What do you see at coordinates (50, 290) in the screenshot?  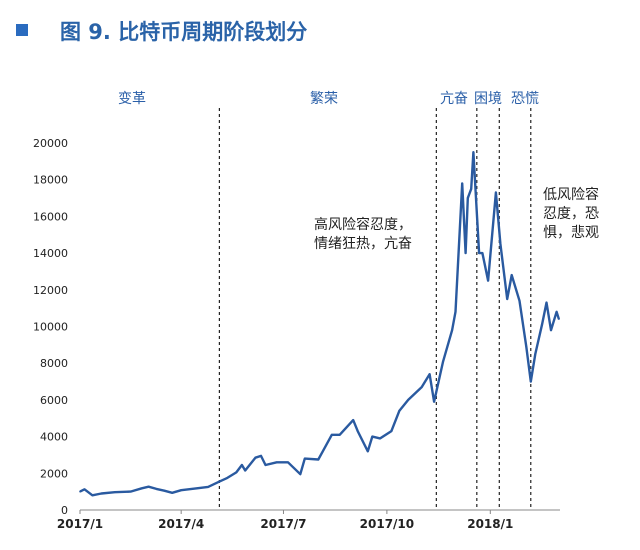 I see `y-tick-label: 12000` at bounding box center [50, 290].